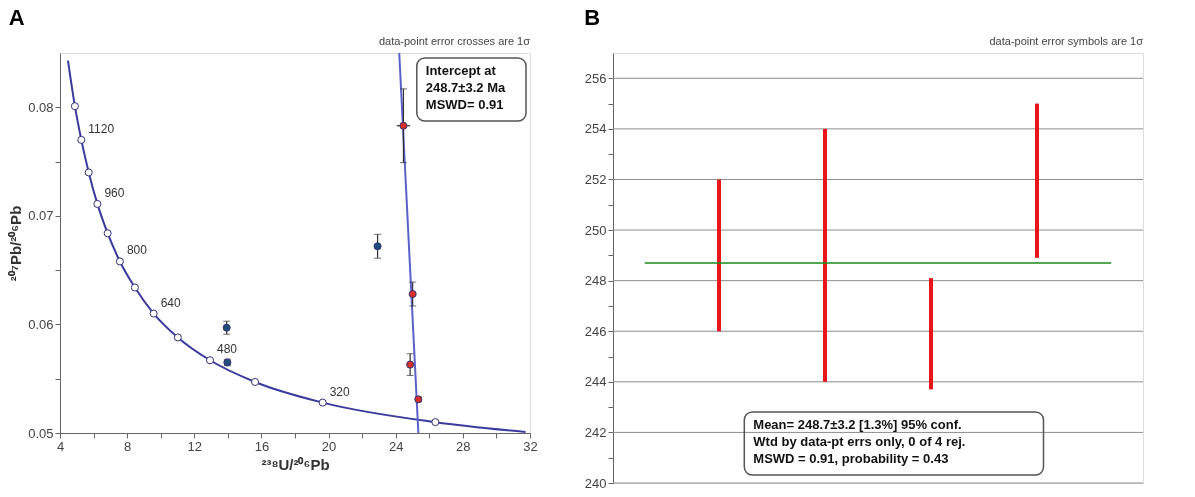  Describe the element at coordinates (41, 324) in the screenshot. I see `y-tick-label: 0.06` at that location.